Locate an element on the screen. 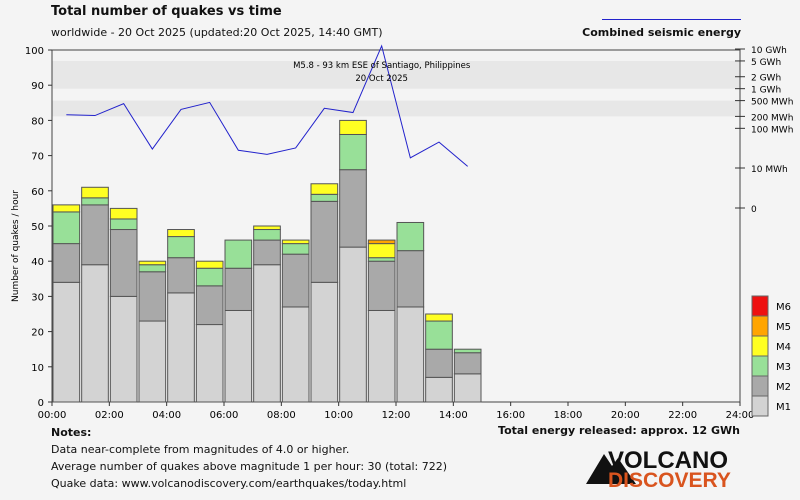  energy-legend-line is located at coordinates (671, 19).